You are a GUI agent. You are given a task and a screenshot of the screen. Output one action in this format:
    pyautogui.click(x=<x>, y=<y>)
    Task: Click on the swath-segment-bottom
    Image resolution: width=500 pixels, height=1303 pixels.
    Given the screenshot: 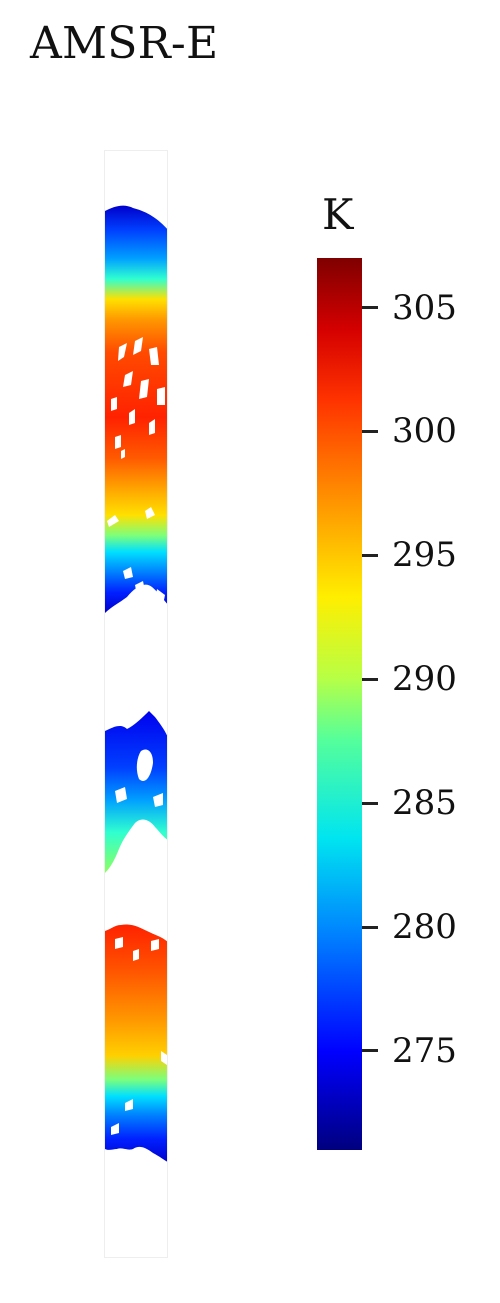 What is the action you would take?
    pyautogui.click(x=136, y=1043)
    